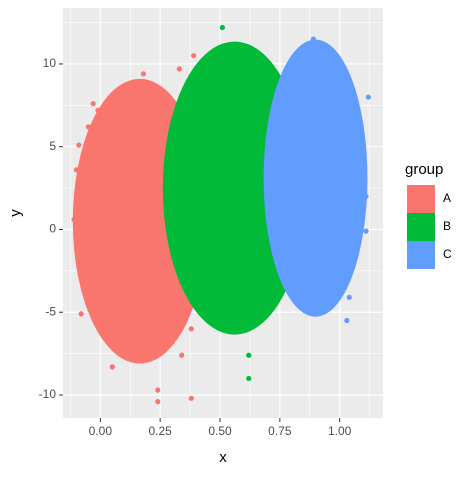 The image size is (474, 479). What do you see at coordinates (447, 198) in the screenshot?
I see `legend-label: A` at bounding box center [447, 198].